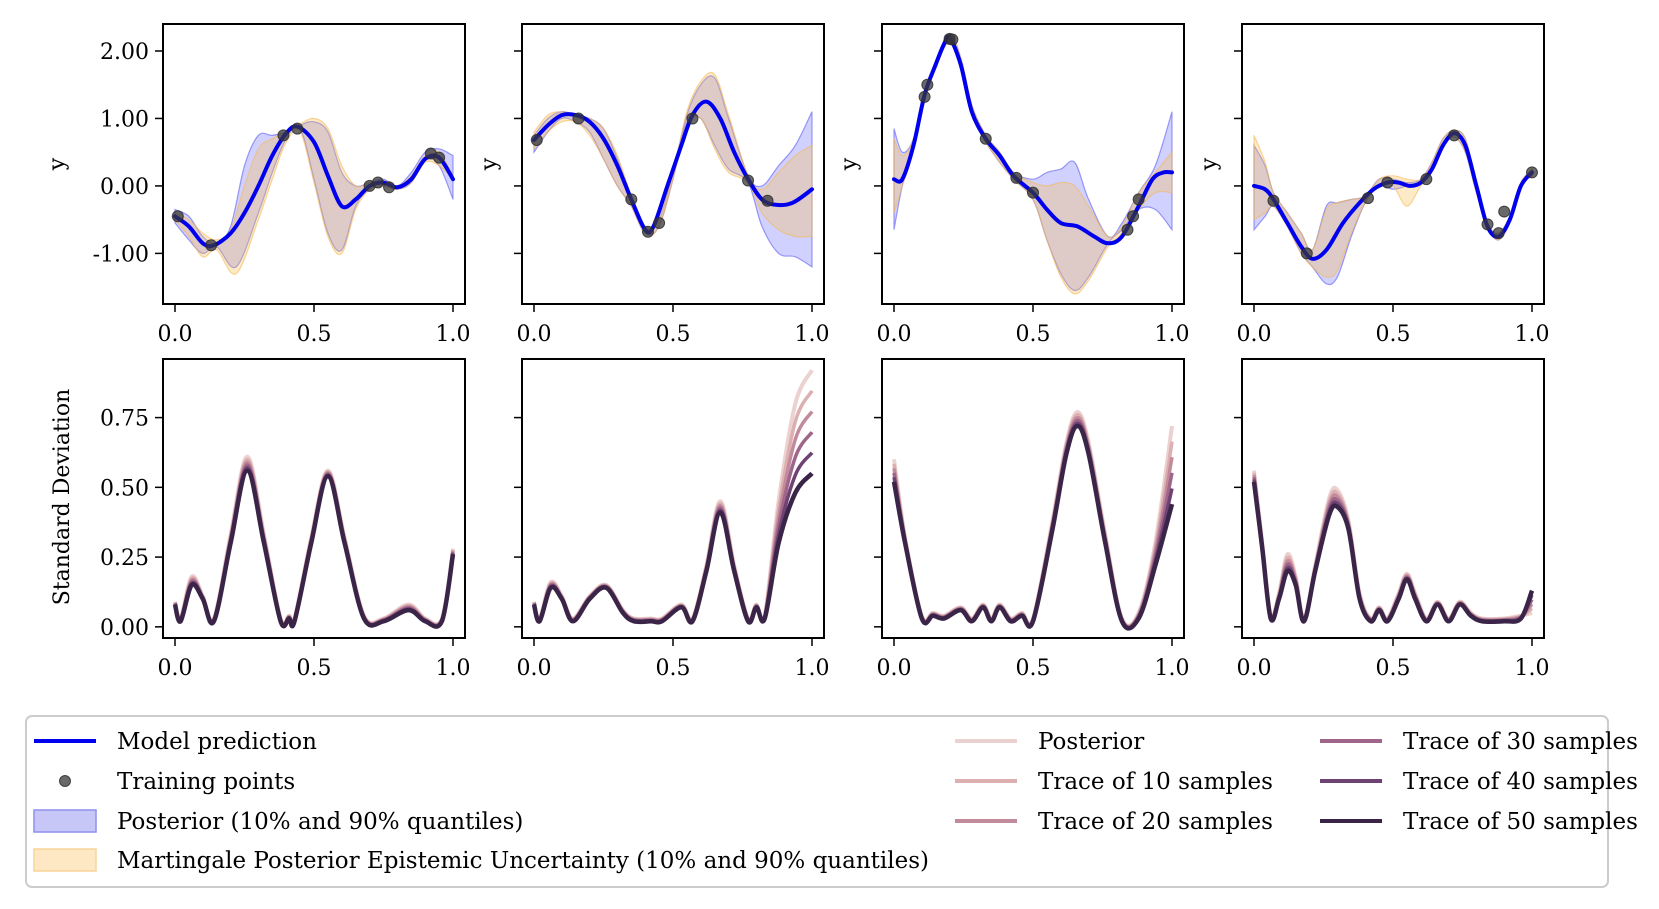 The image size is (1659, 909). Describe the element at coordinates (124, 119) in the screenshot. I see `y-tick-label: 1.00` at that location.